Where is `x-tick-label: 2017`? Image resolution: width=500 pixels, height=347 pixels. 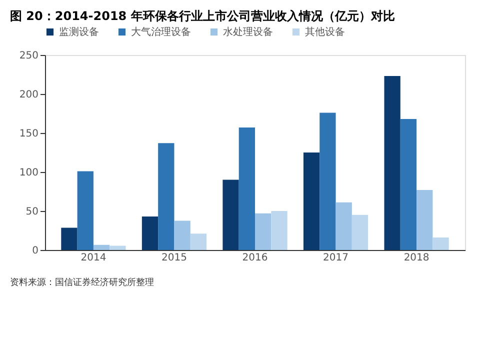
x-tick-label: 2017 is located at coordinates (335, 258).